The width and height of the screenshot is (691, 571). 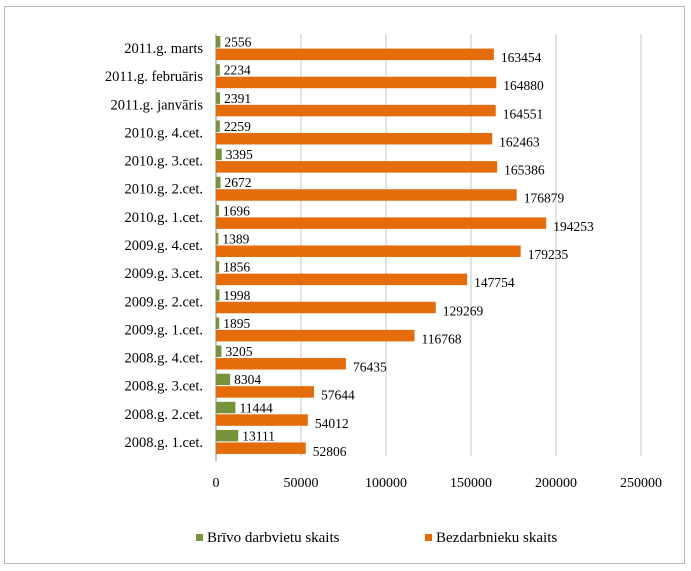 I want to click on value-label-unemployed-0: 163454, so click(x=521, y=57).